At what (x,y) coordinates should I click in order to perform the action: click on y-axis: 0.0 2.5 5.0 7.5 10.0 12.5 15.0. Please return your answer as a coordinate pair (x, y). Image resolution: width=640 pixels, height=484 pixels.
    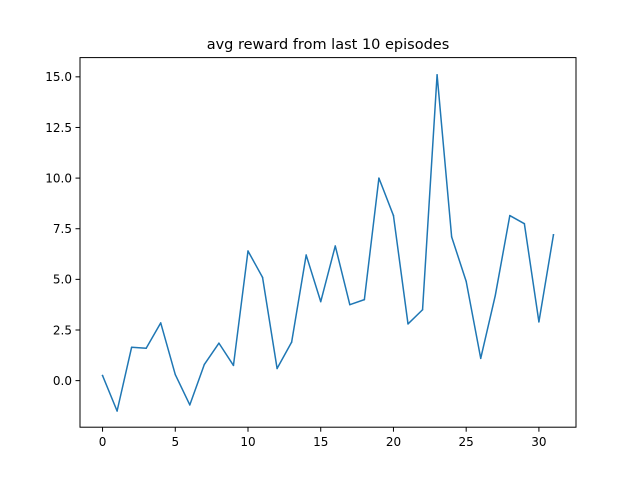
    Looking at the image, I should click on (62, 229).